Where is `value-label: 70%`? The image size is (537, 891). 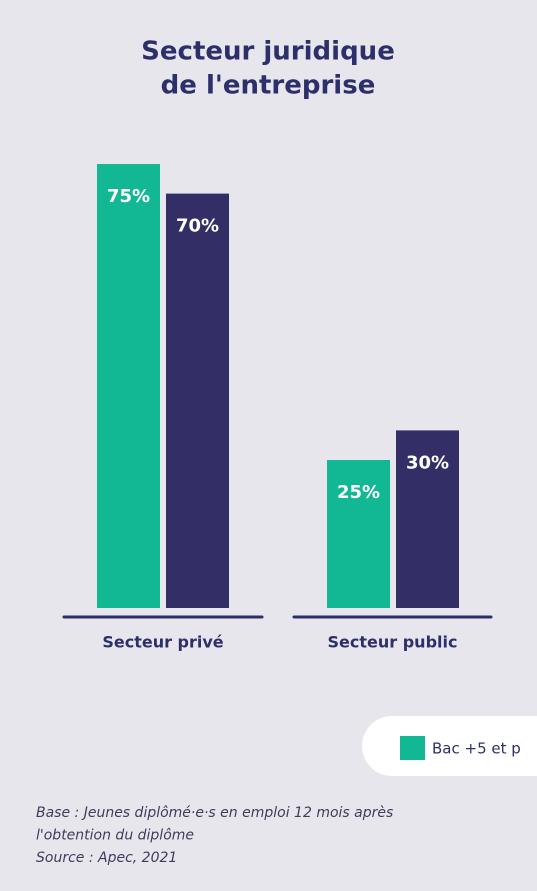
value-label: 70% is located at coordinates (197, 226).